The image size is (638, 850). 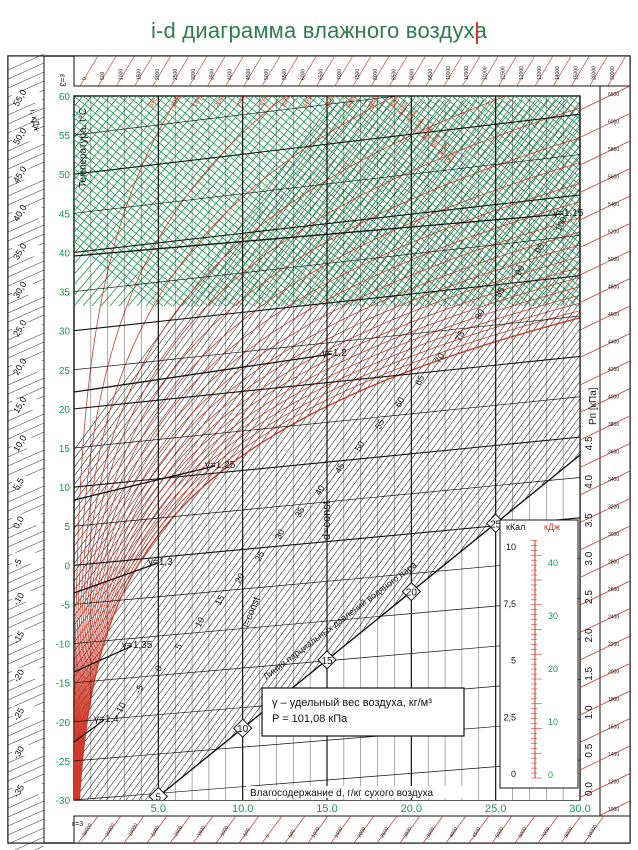 What do you see at coordinates (322, 74) in the screenshot?
I see `top-ratio-label: 6500` at bounding box center [322, 74].